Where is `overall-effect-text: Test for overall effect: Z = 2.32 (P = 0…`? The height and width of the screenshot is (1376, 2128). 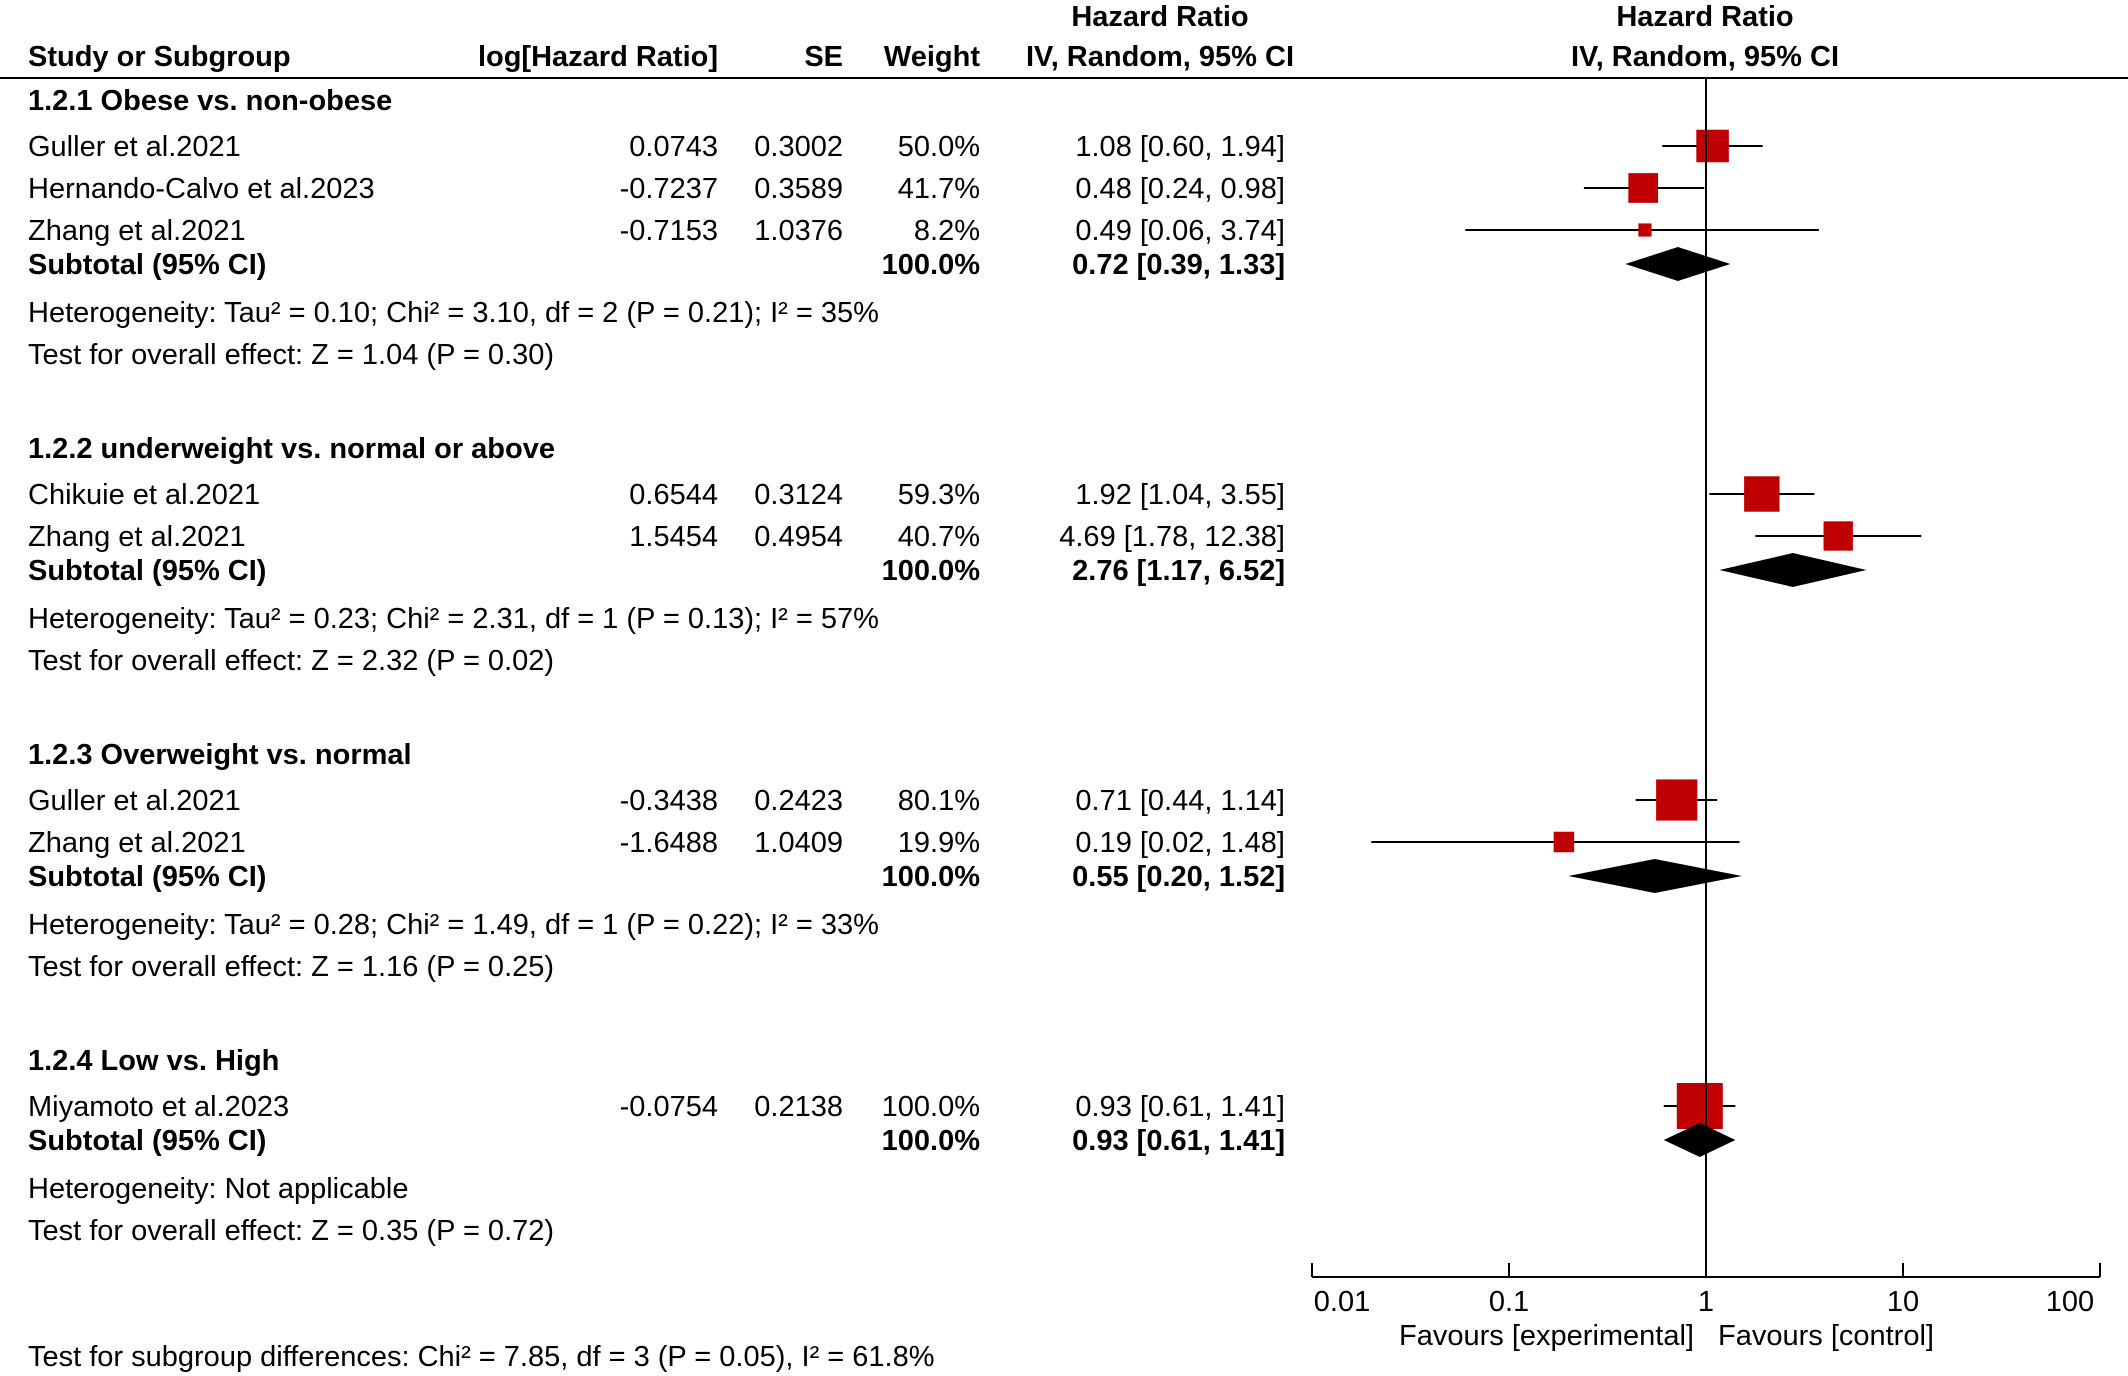 overall-effect-text: Test for overall effect: Z = 2.32 (P = 0… is located at coordinates (291, 661).